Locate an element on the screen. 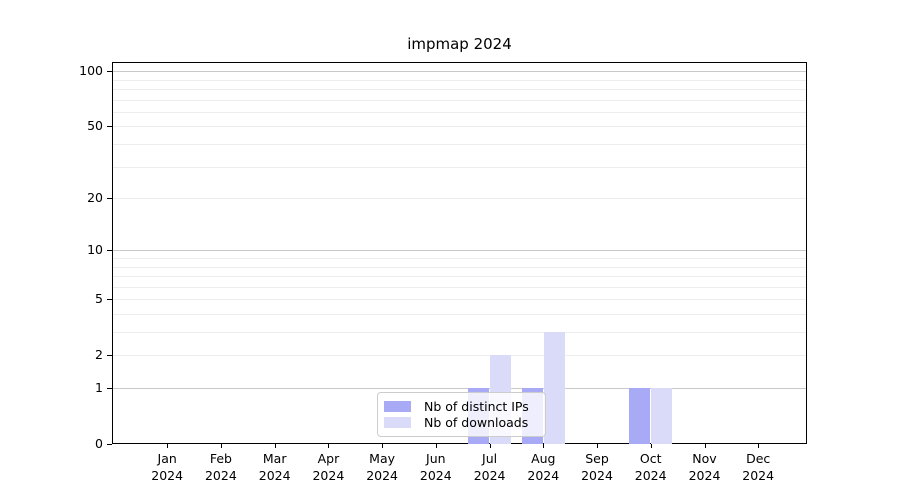 This screenshot has width=900, height=500. x-tick-month: Nov is located at coordinates (704, 458).